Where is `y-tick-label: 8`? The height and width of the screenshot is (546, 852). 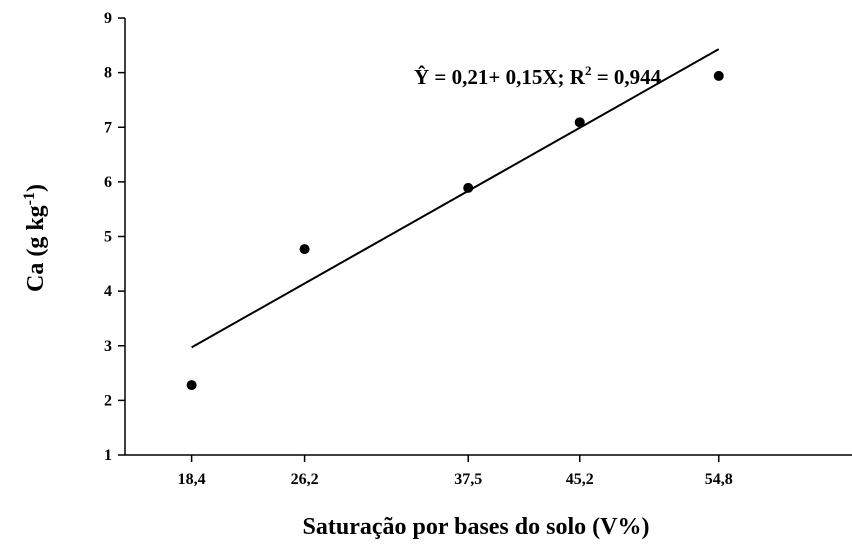
y-tick-label: 8 is located at coordinates (108, 73).